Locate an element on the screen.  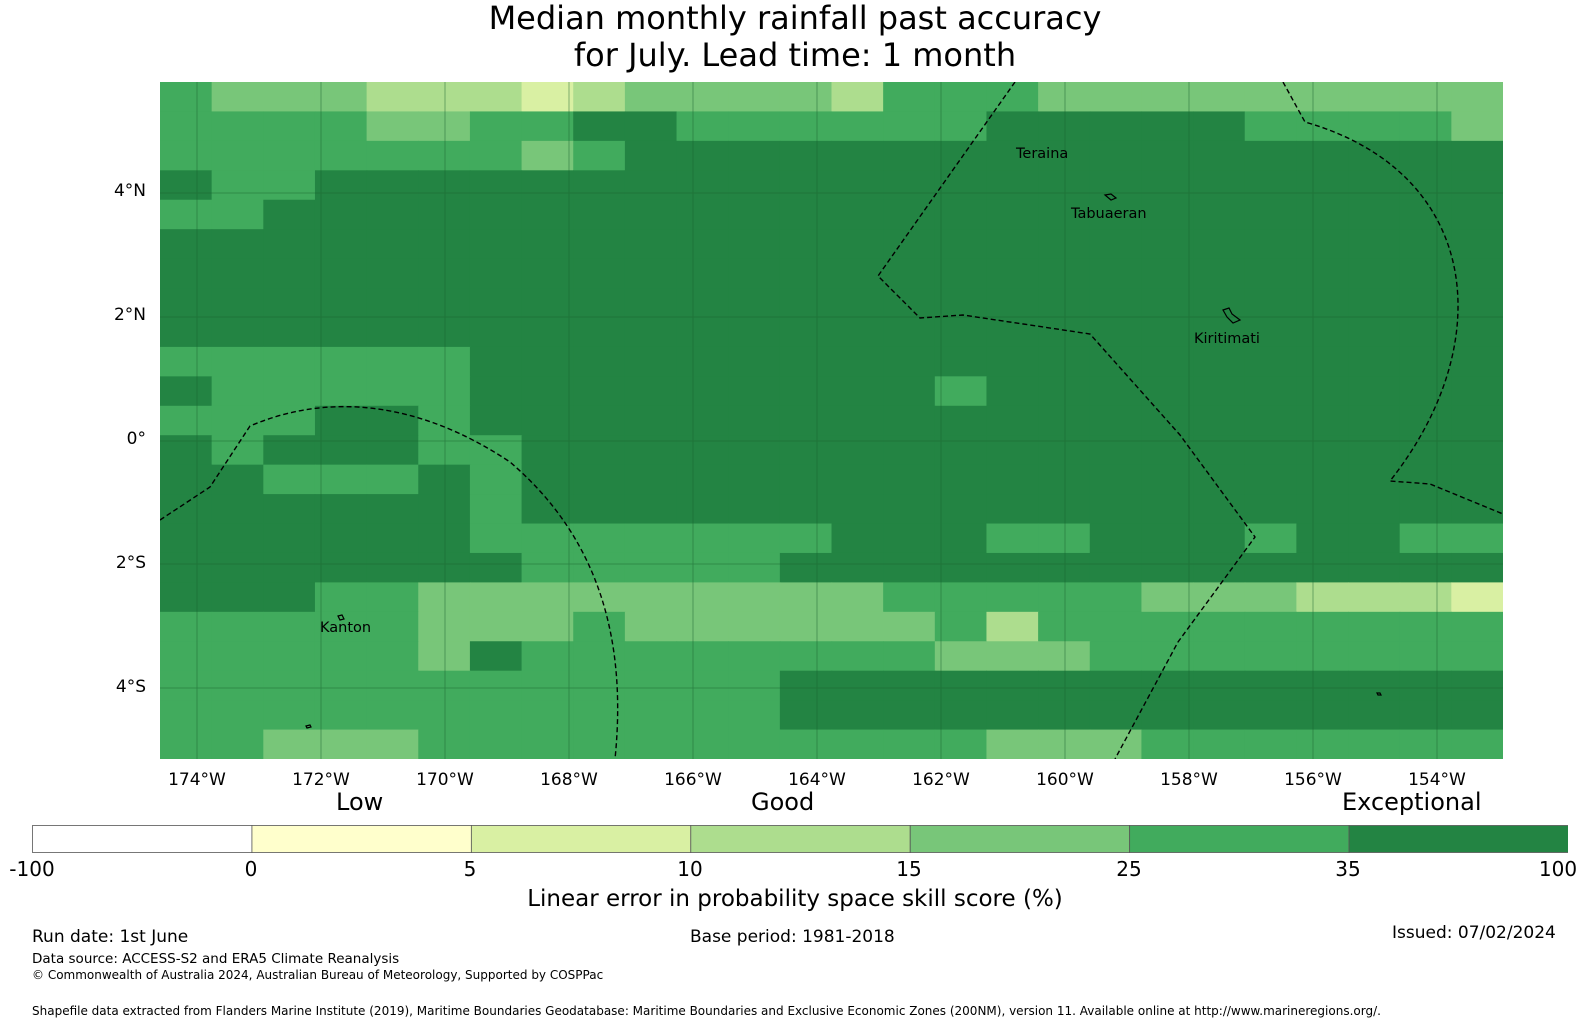
title-line-2: for July. Lead time: 1 month is located at coordinates (795, 55).